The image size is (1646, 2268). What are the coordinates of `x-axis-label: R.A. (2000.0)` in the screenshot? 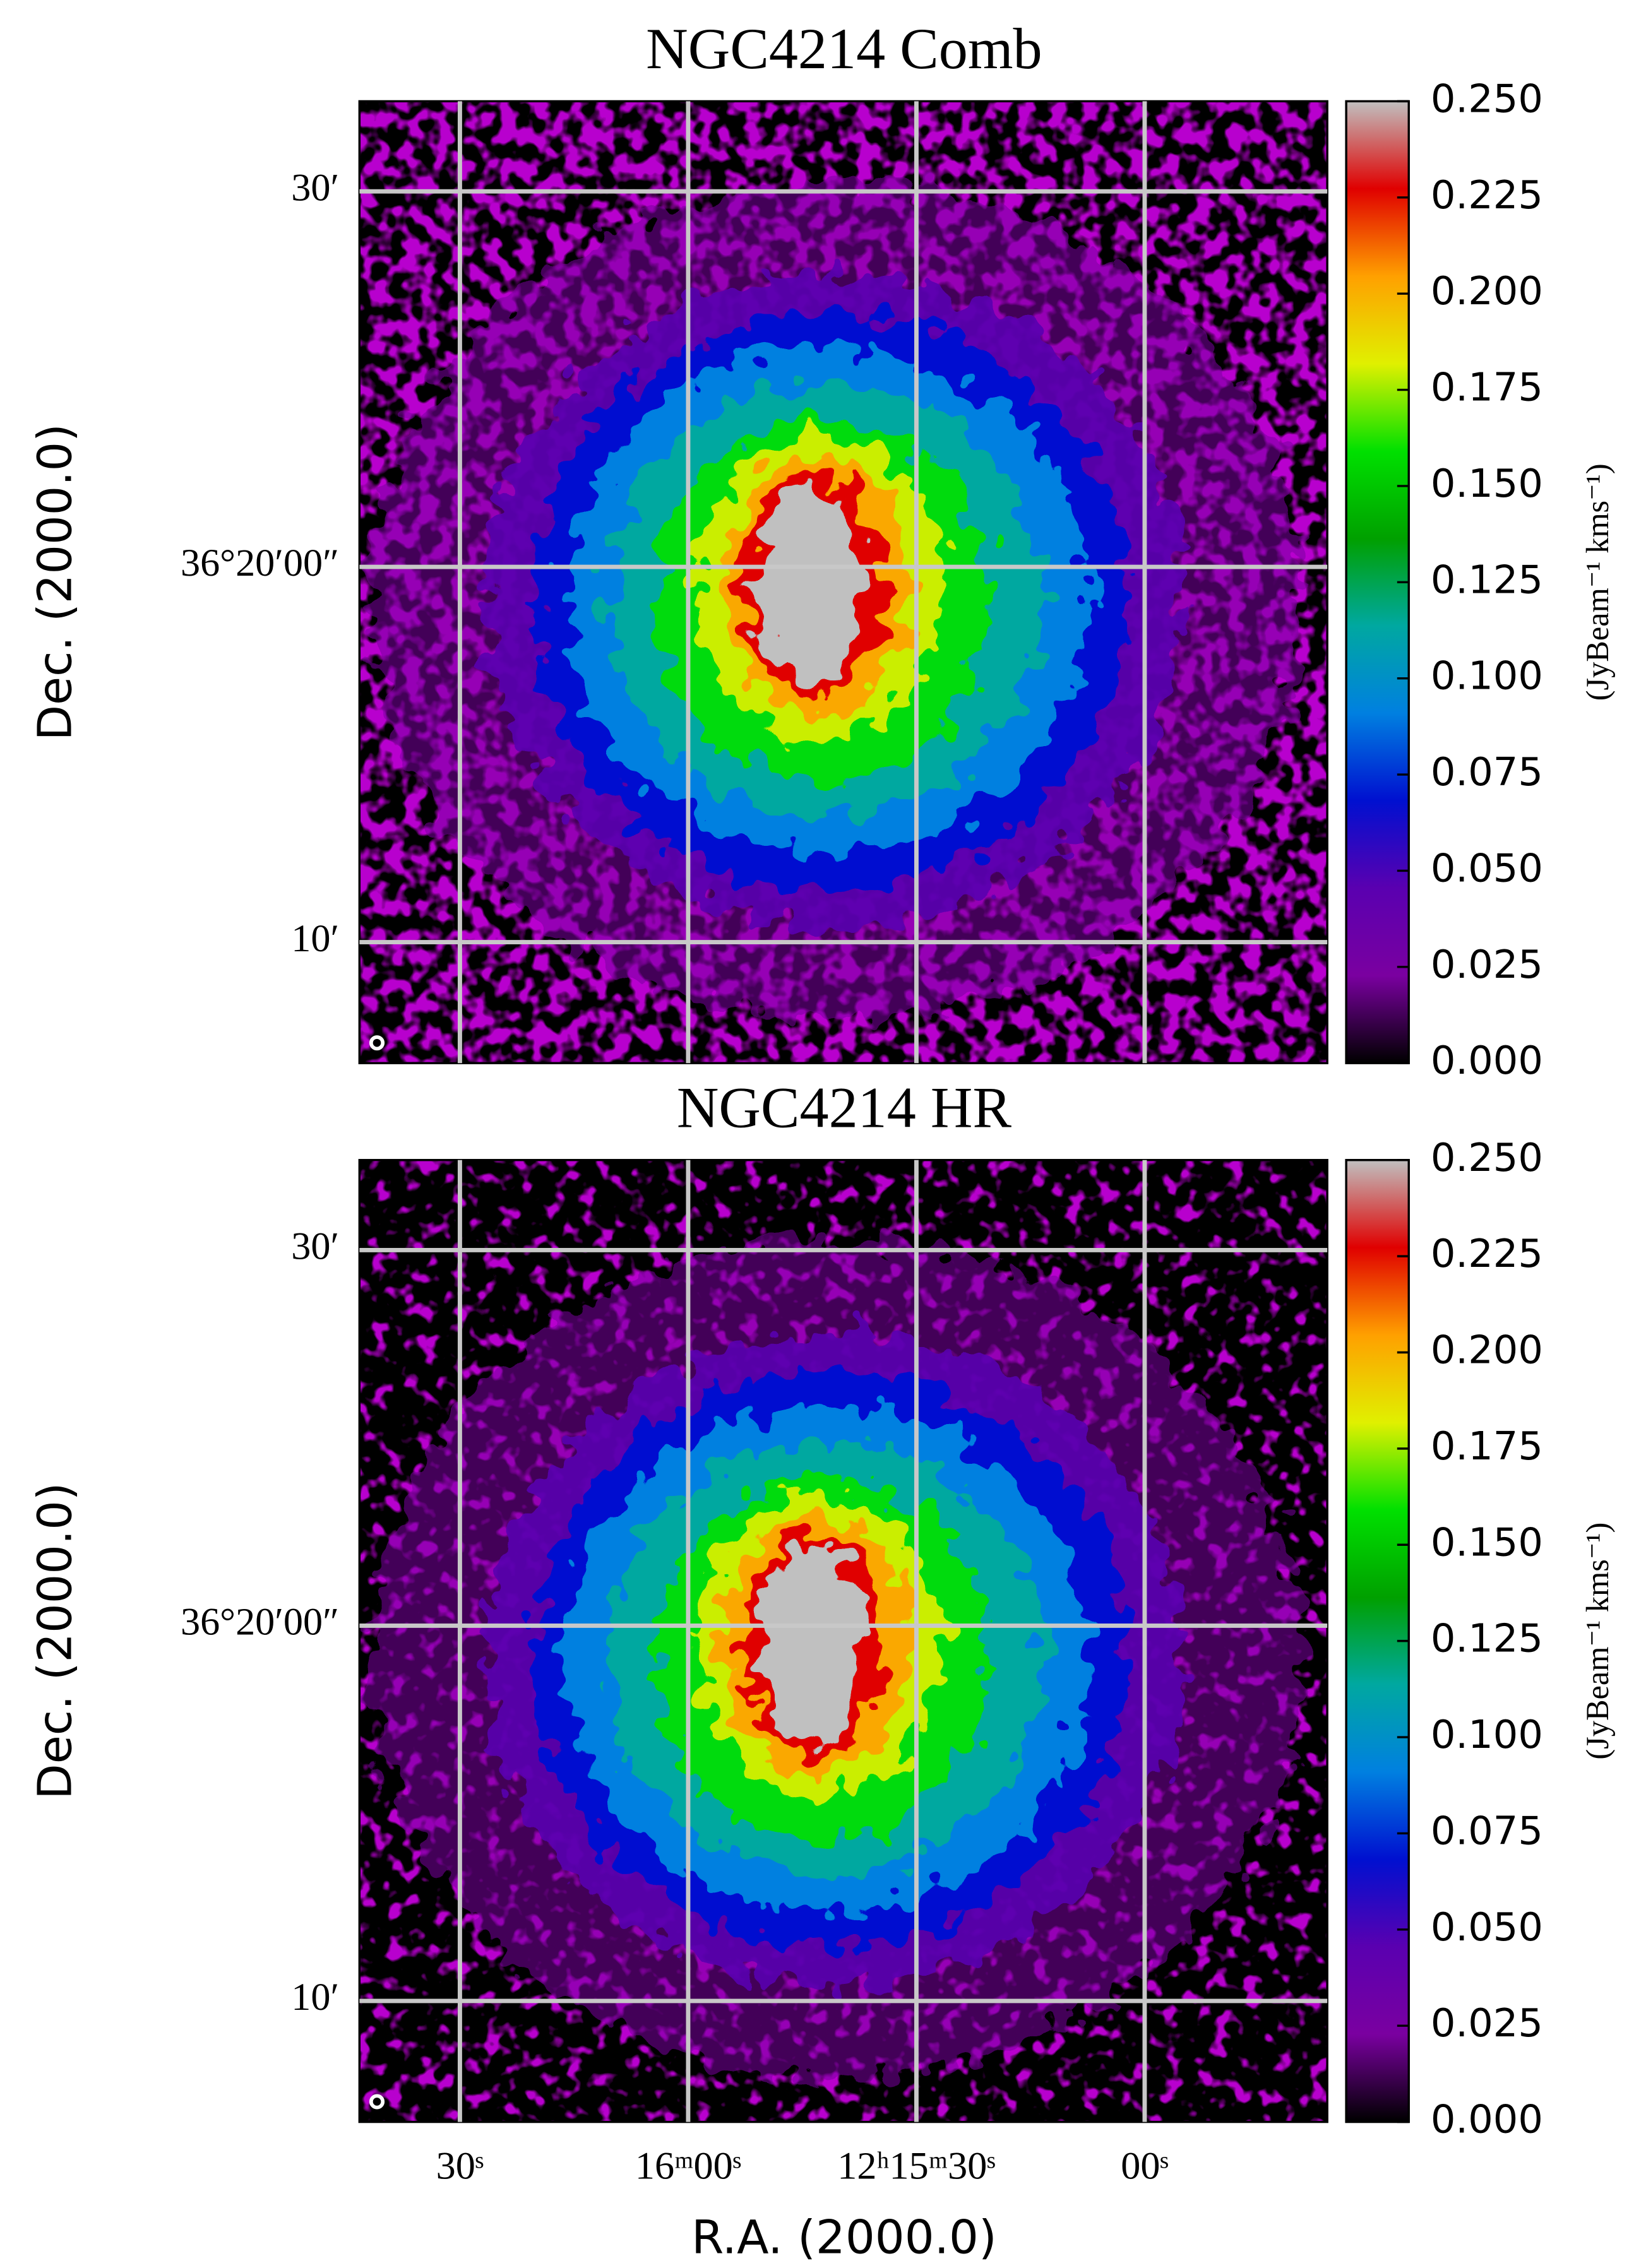 It's located at (844, 2238).